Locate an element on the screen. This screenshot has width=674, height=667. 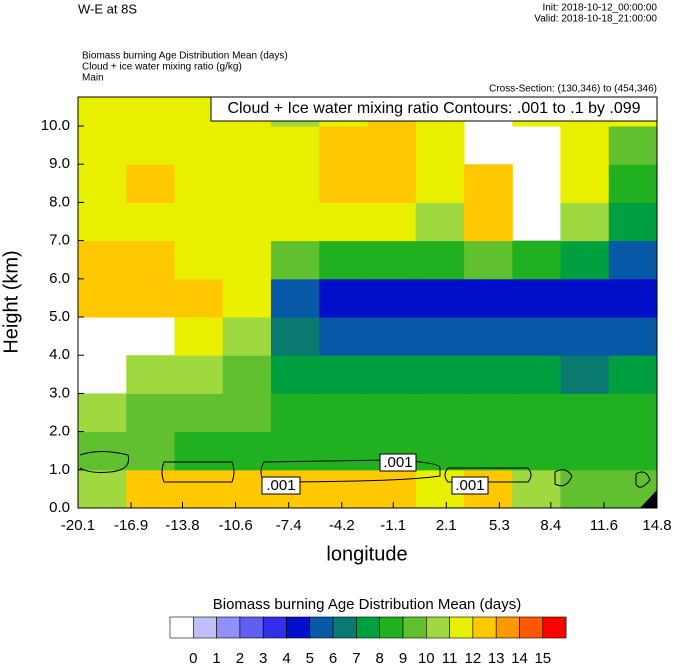
y-tick-label: 7.0 is located at coordinates (59, 240).